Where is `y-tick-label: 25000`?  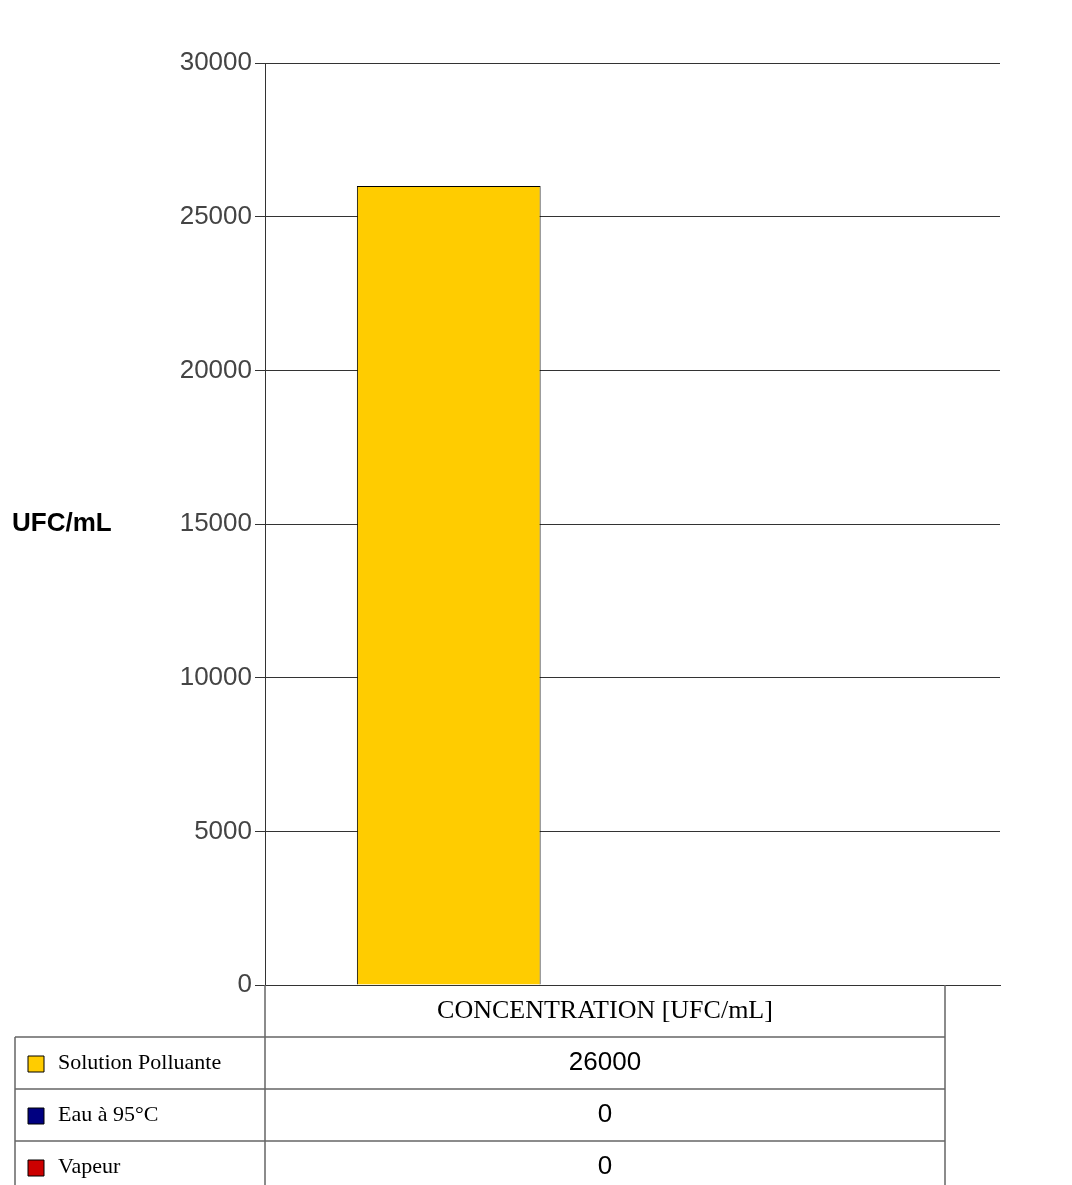 y-tick-label: 25000 is located at coordinates (215, 214).